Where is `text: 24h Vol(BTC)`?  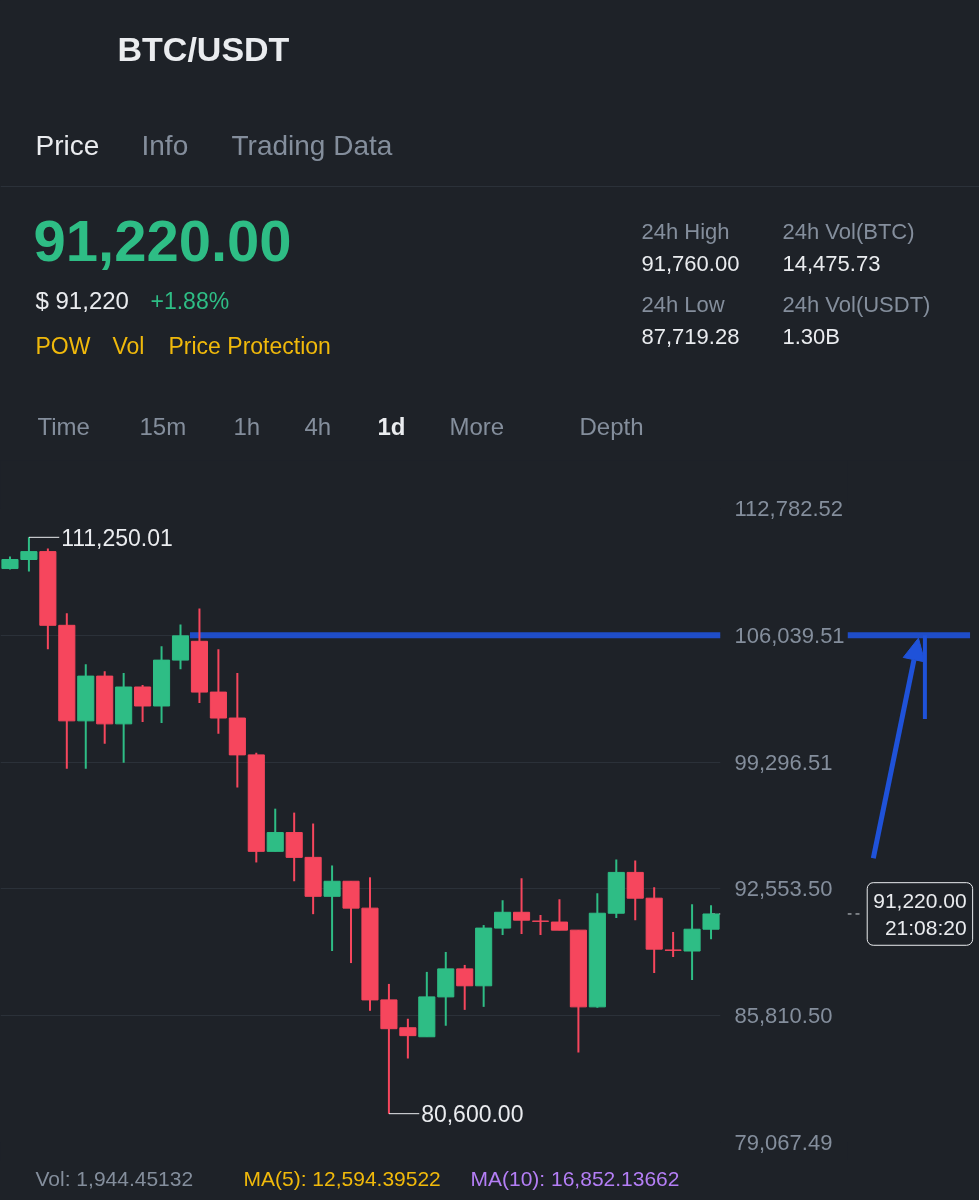 text: 24h Vol(BTC) is located at coordinates (848, 231).